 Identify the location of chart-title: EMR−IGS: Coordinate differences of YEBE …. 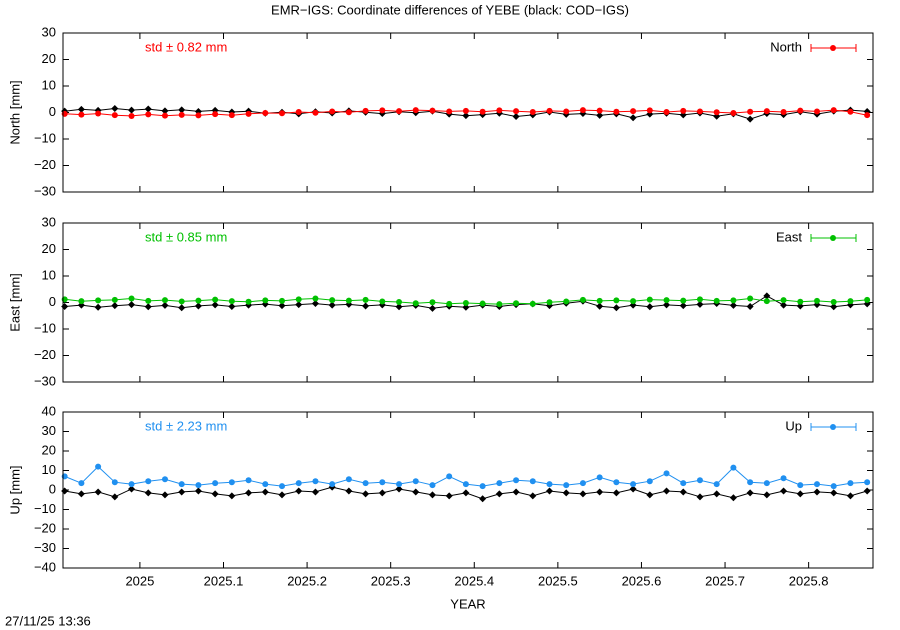
(450, 9).